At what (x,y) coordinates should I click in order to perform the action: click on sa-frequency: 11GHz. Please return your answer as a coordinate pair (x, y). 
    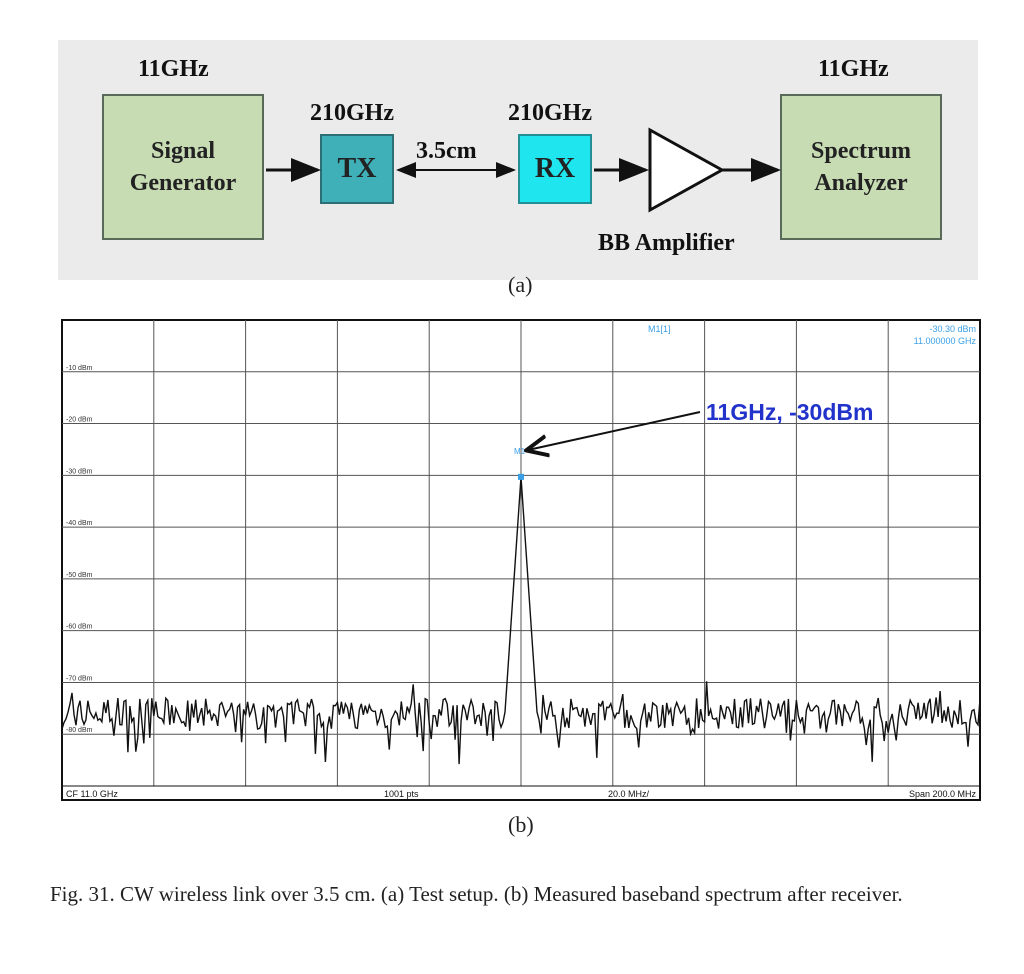
    Looking at the image, I should click on (853, 69).